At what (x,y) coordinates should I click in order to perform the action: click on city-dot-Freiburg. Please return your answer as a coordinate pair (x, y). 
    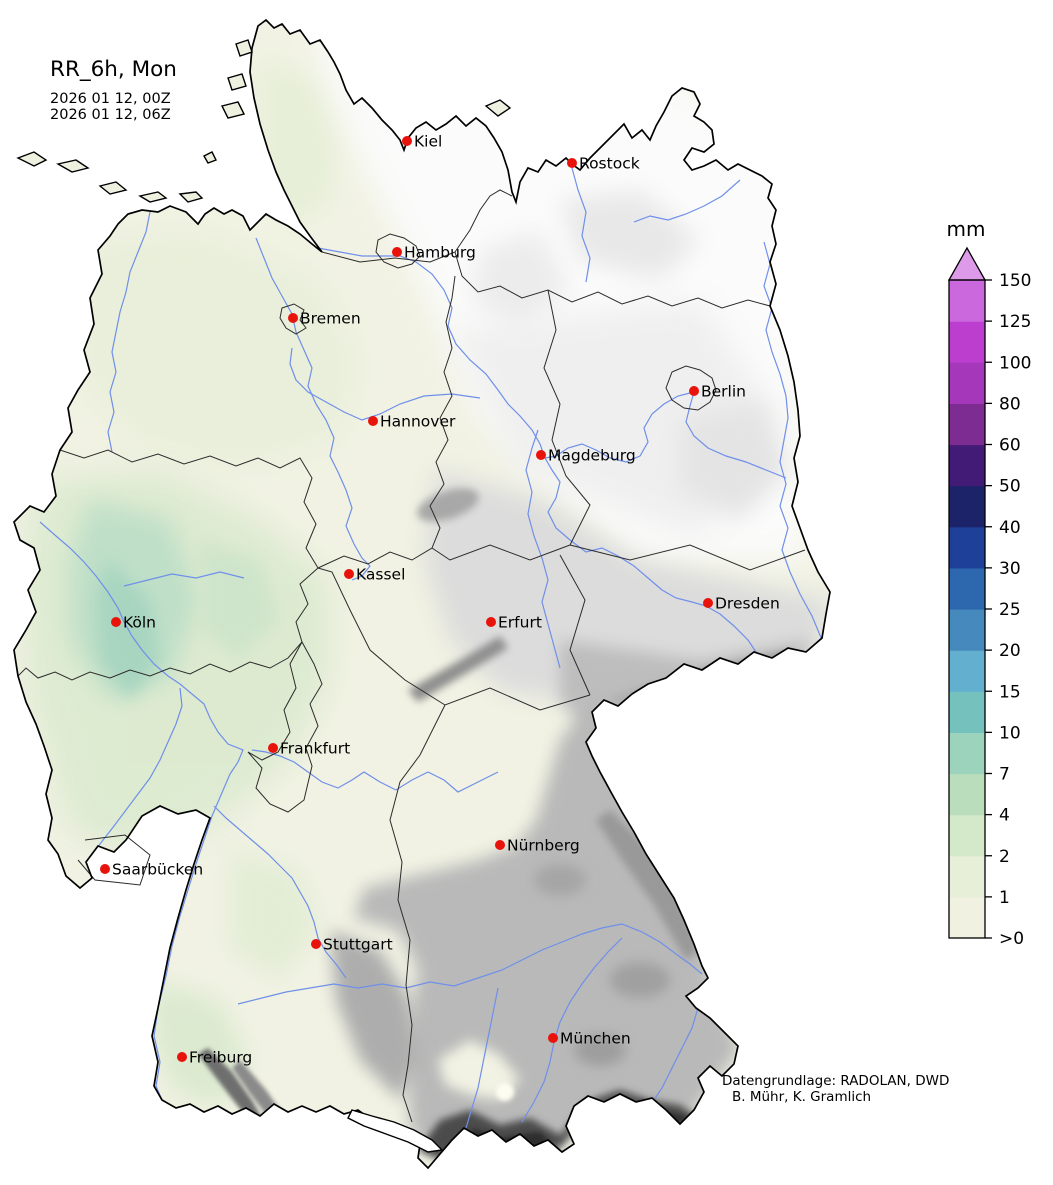
    Looking at the image, I should click on (182, 1057).